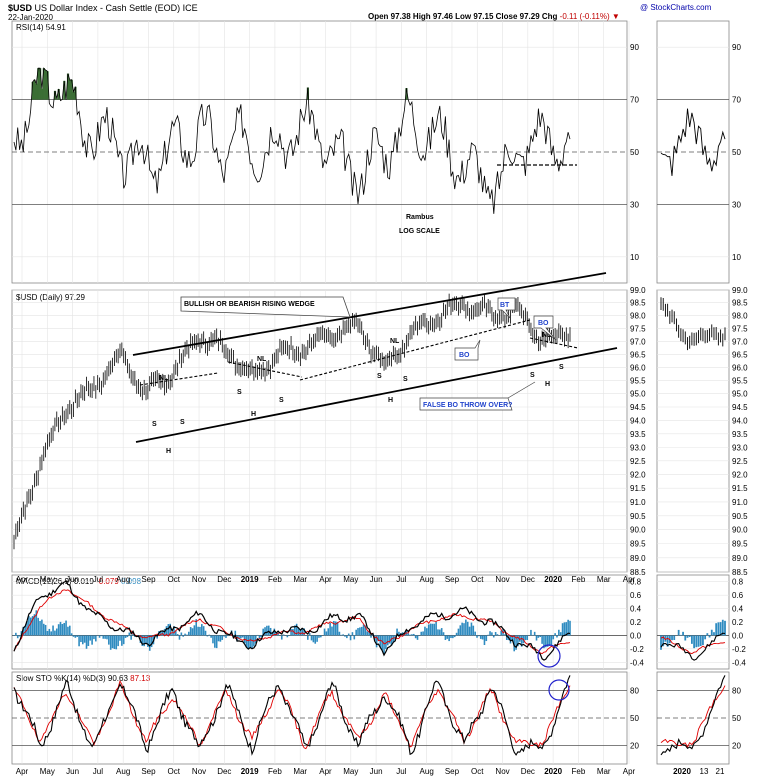 The image size is (765, 779). What do you see at coordinates (505, 305) in the screenshot?
I see `bt-callout: BT` at bounding box center [505, 305].